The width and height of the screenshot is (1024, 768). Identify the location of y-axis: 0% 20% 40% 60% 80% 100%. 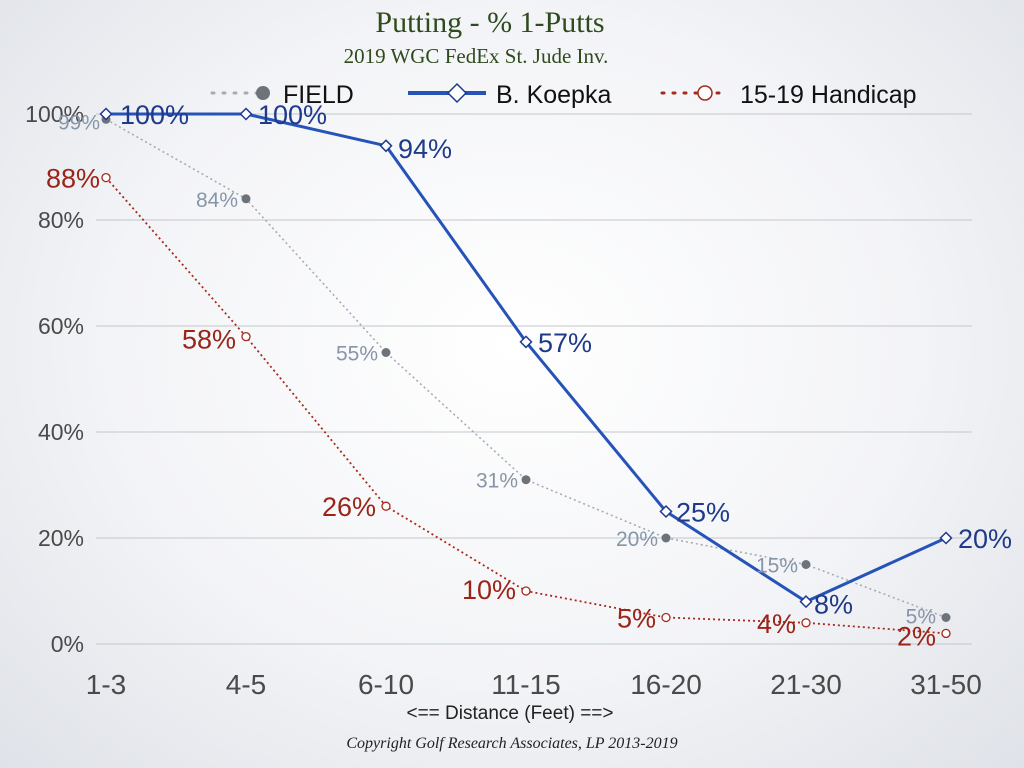
(54, 379).